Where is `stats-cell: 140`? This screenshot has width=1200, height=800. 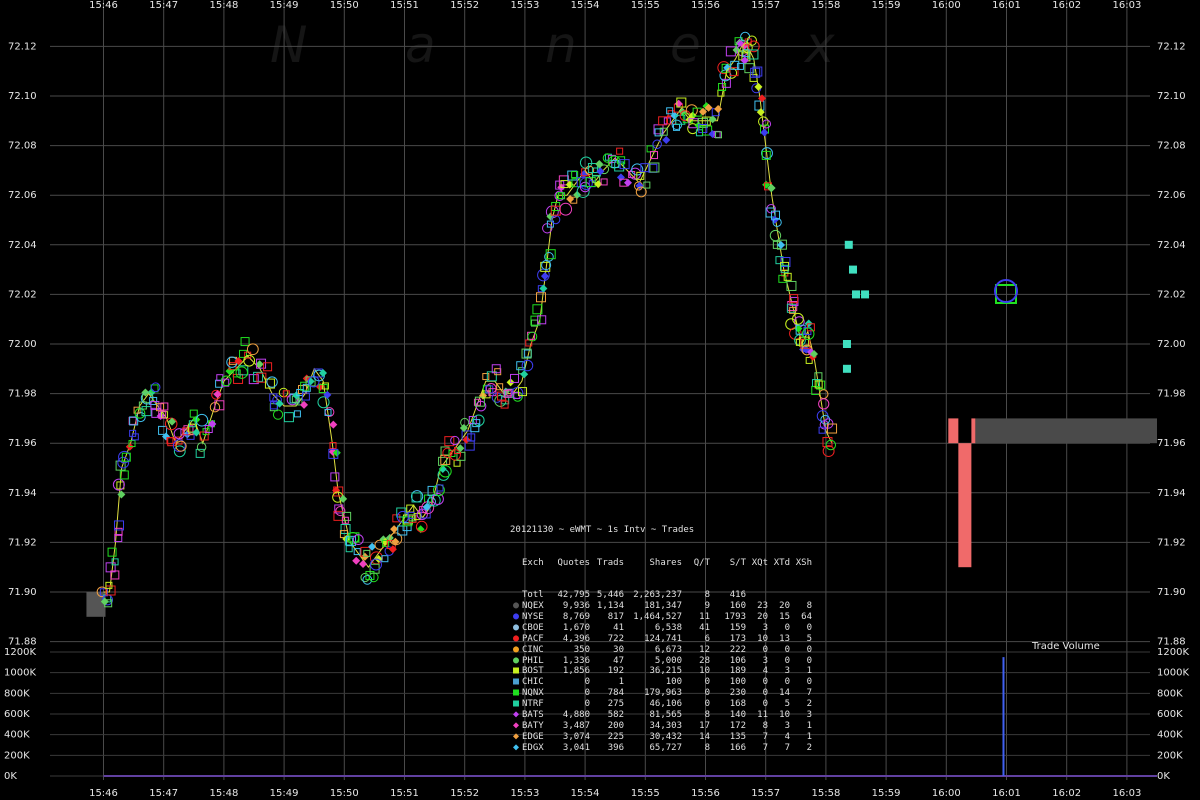
stats-cell: 140 is located at coordinates (737, 715).